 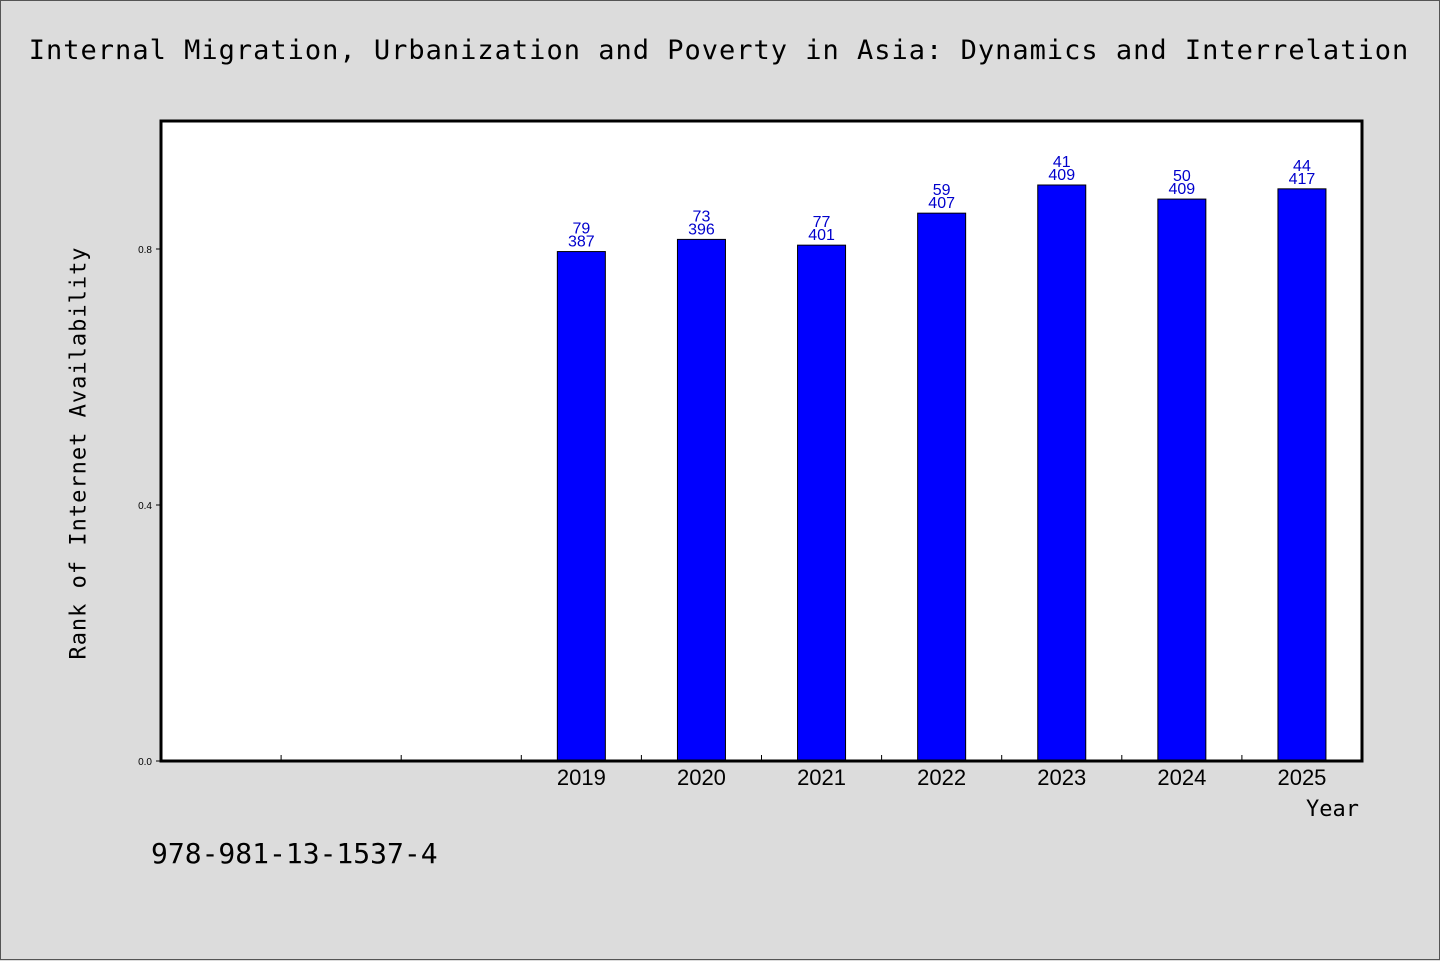 I want to click on bar-label-bottom: 407, so click(x=941, y=203).